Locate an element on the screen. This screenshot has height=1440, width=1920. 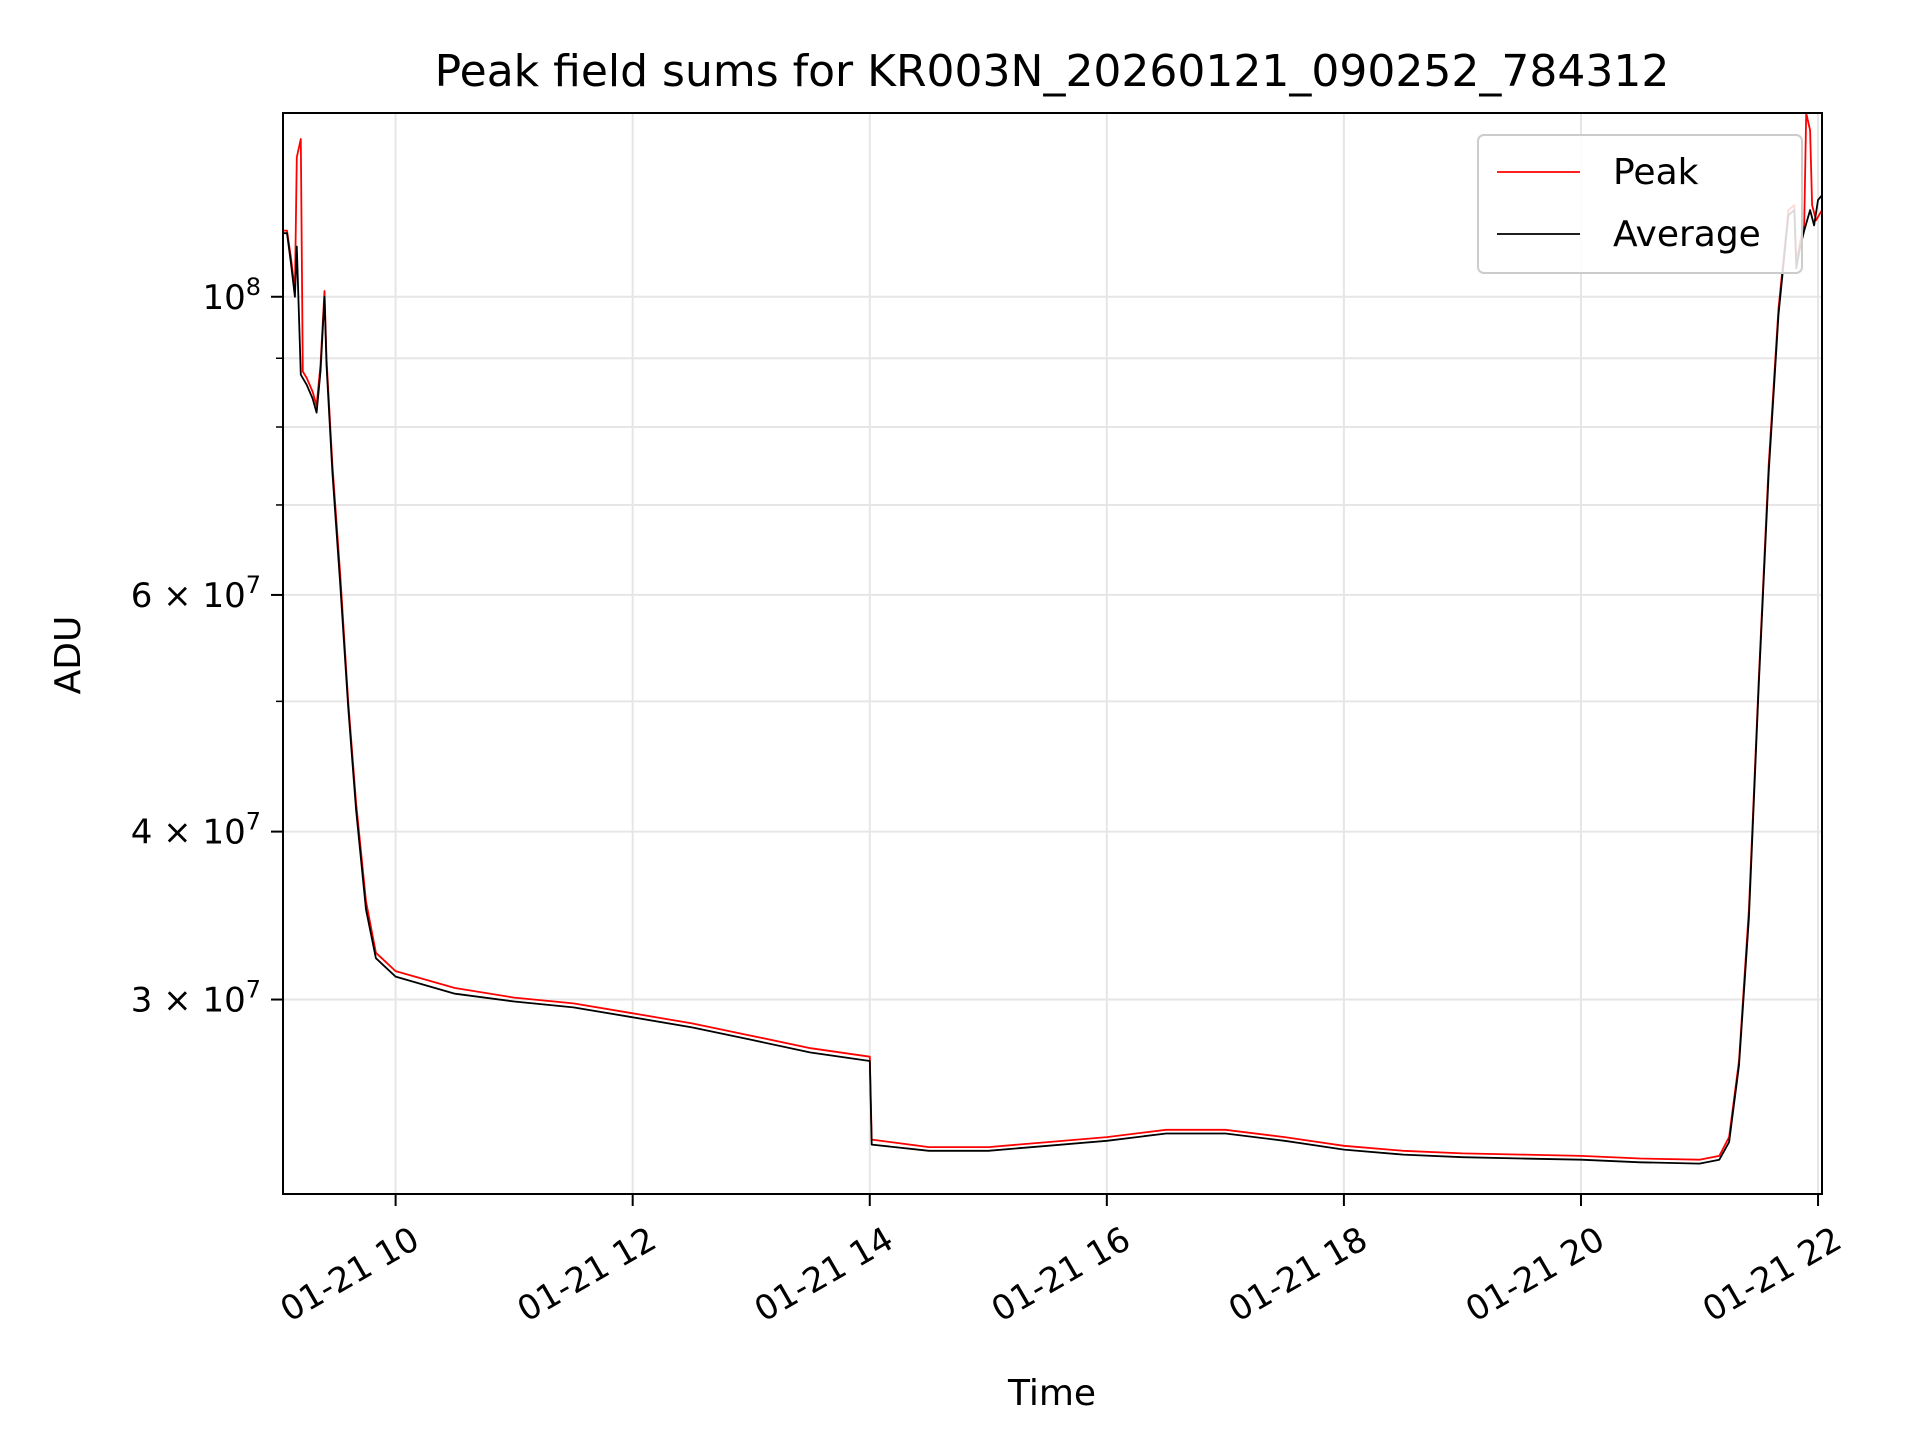
legend-average-label: Average is located at coordinates (1687, 234).